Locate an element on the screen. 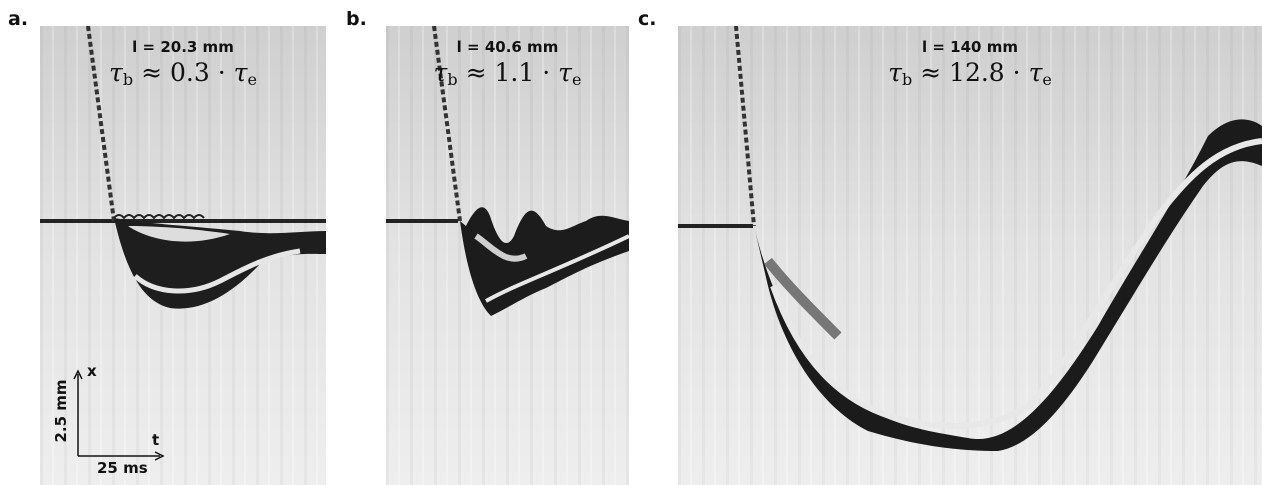  time-scale-label: 25 ms is located at coordinates (122, 468).